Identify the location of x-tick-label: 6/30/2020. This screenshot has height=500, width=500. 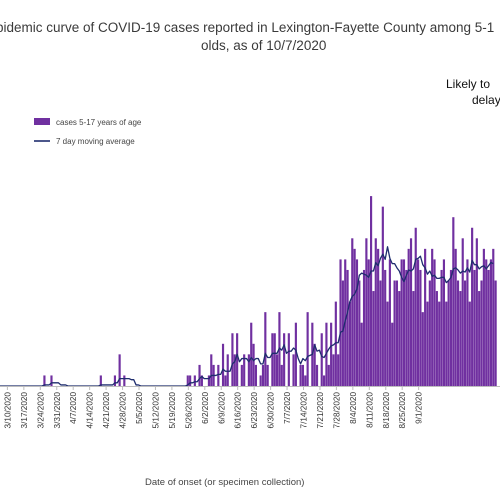
(271, 410).